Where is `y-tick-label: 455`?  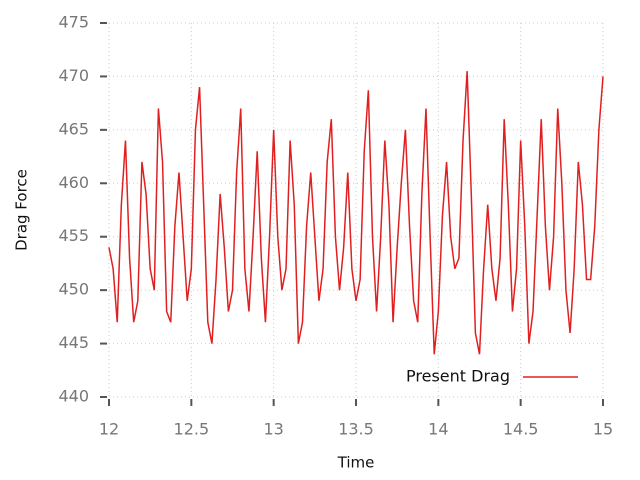 y-tick-label: 455 is located at coordinates (73, 235).